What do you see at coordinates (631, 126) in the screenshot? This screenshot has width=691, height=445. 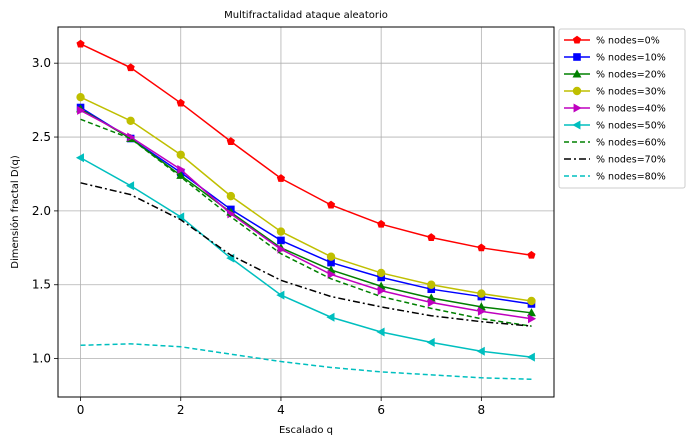 I see `legend-label: % nodes=50%` at bounding box center [631, 126].